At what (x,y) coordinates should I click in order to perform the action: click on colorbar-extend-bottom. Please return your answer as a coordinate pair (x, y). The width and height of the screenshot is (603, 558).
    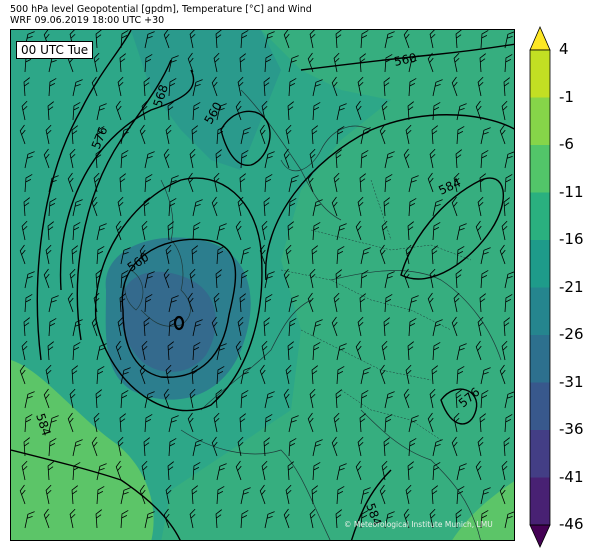
    Looking at the image, I should click on (540, 536).